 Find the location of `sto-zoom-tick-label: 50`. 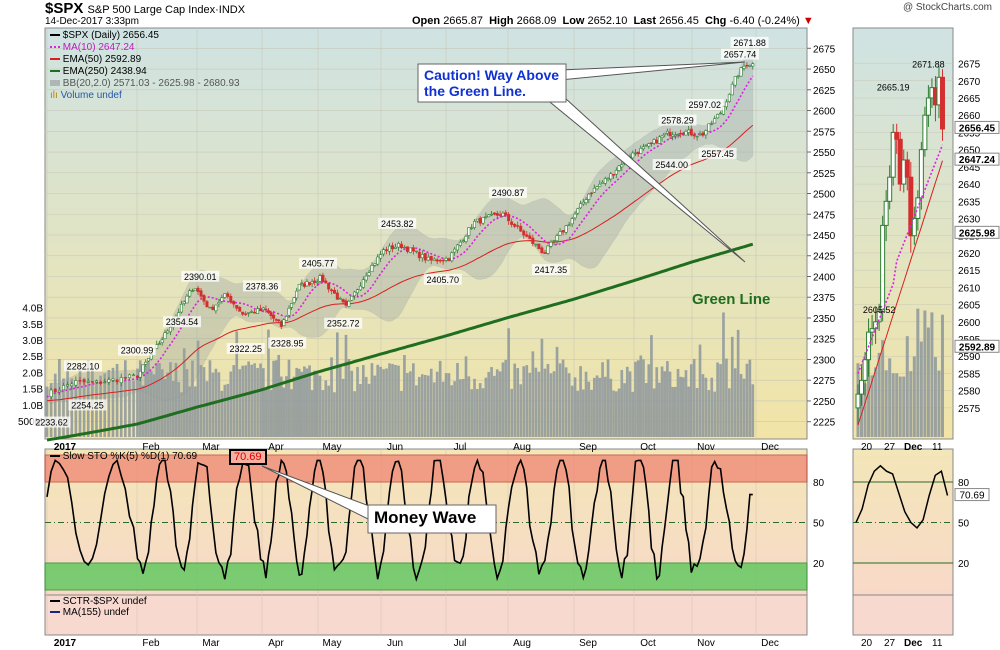

sto-zoom-tick-label: 50 is located at coordinates (964, 524).